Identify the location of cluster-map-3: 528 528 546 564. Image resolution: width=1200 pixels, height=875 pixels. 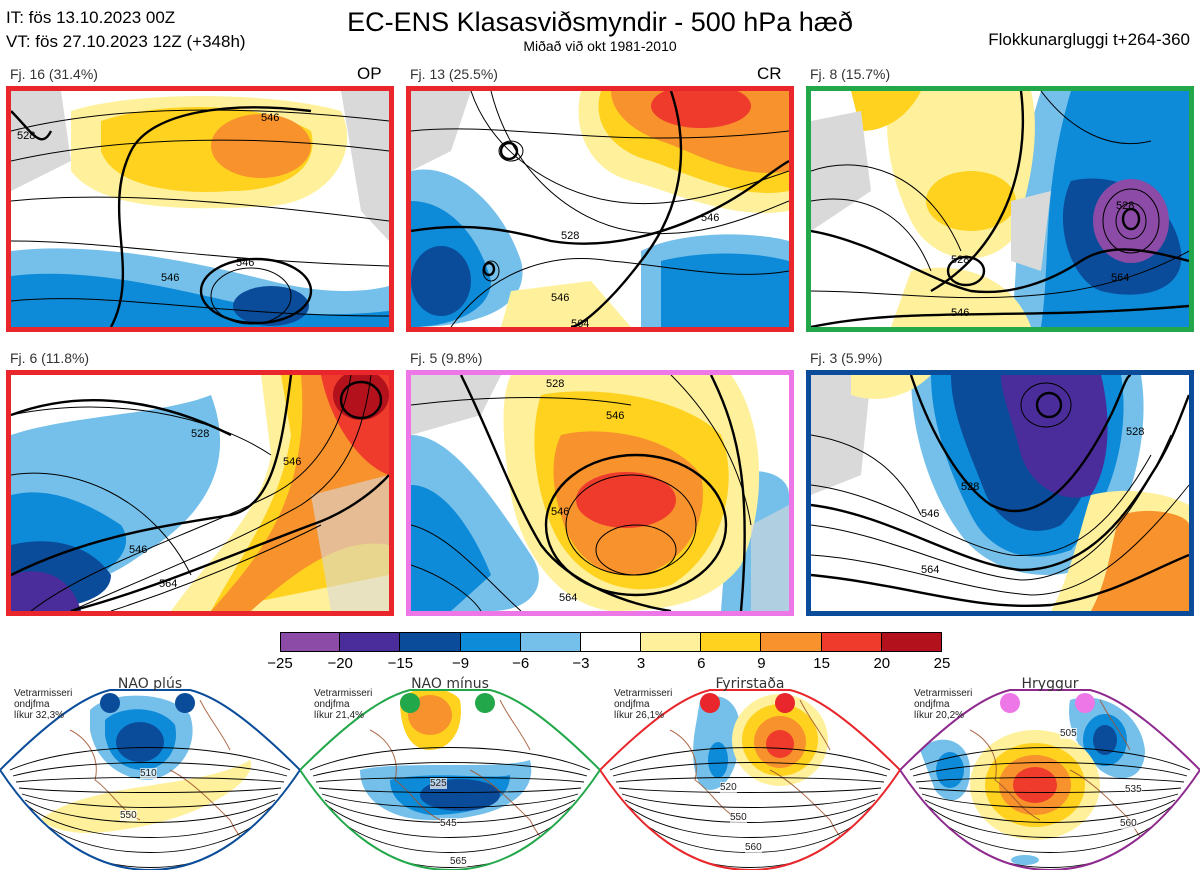
(1000, 209).